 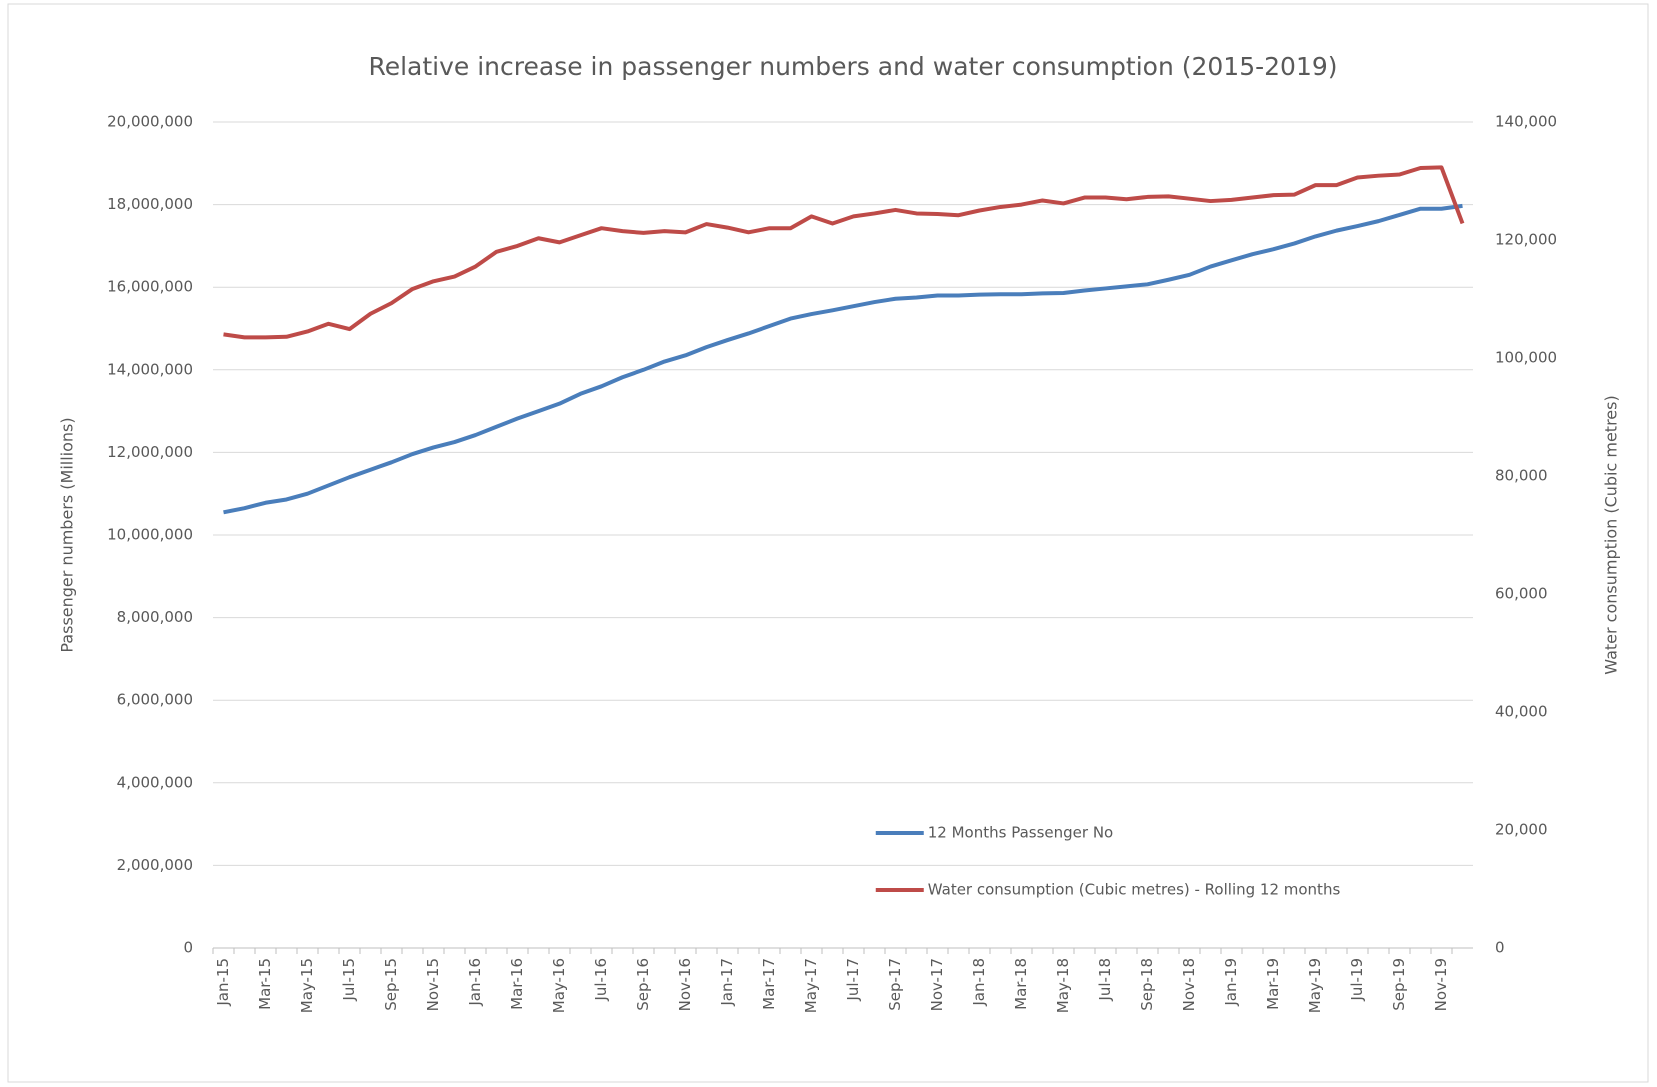 What do you see at coordinates (150, 287) in the screenshot?
I see `y-tick-label: 16,000,000` at bounding box center [150, 287].